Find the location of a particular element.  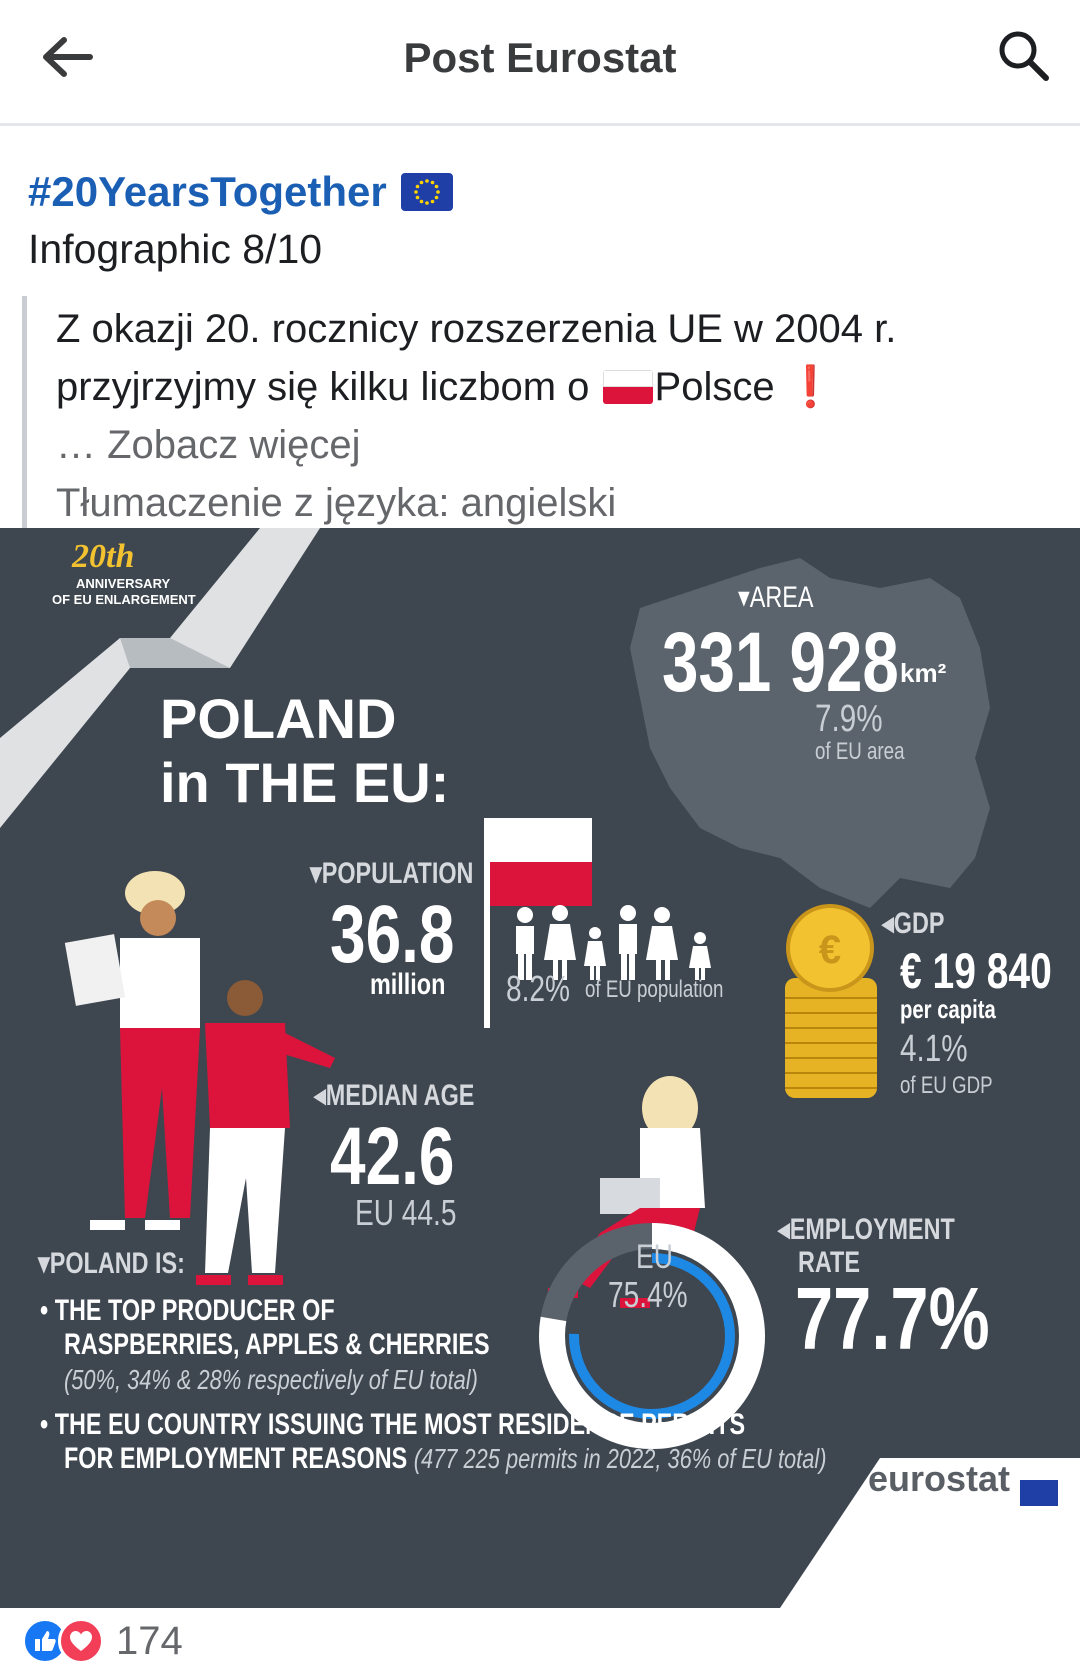

employment-label-2: RATE is located at coordinates (829, 1262).